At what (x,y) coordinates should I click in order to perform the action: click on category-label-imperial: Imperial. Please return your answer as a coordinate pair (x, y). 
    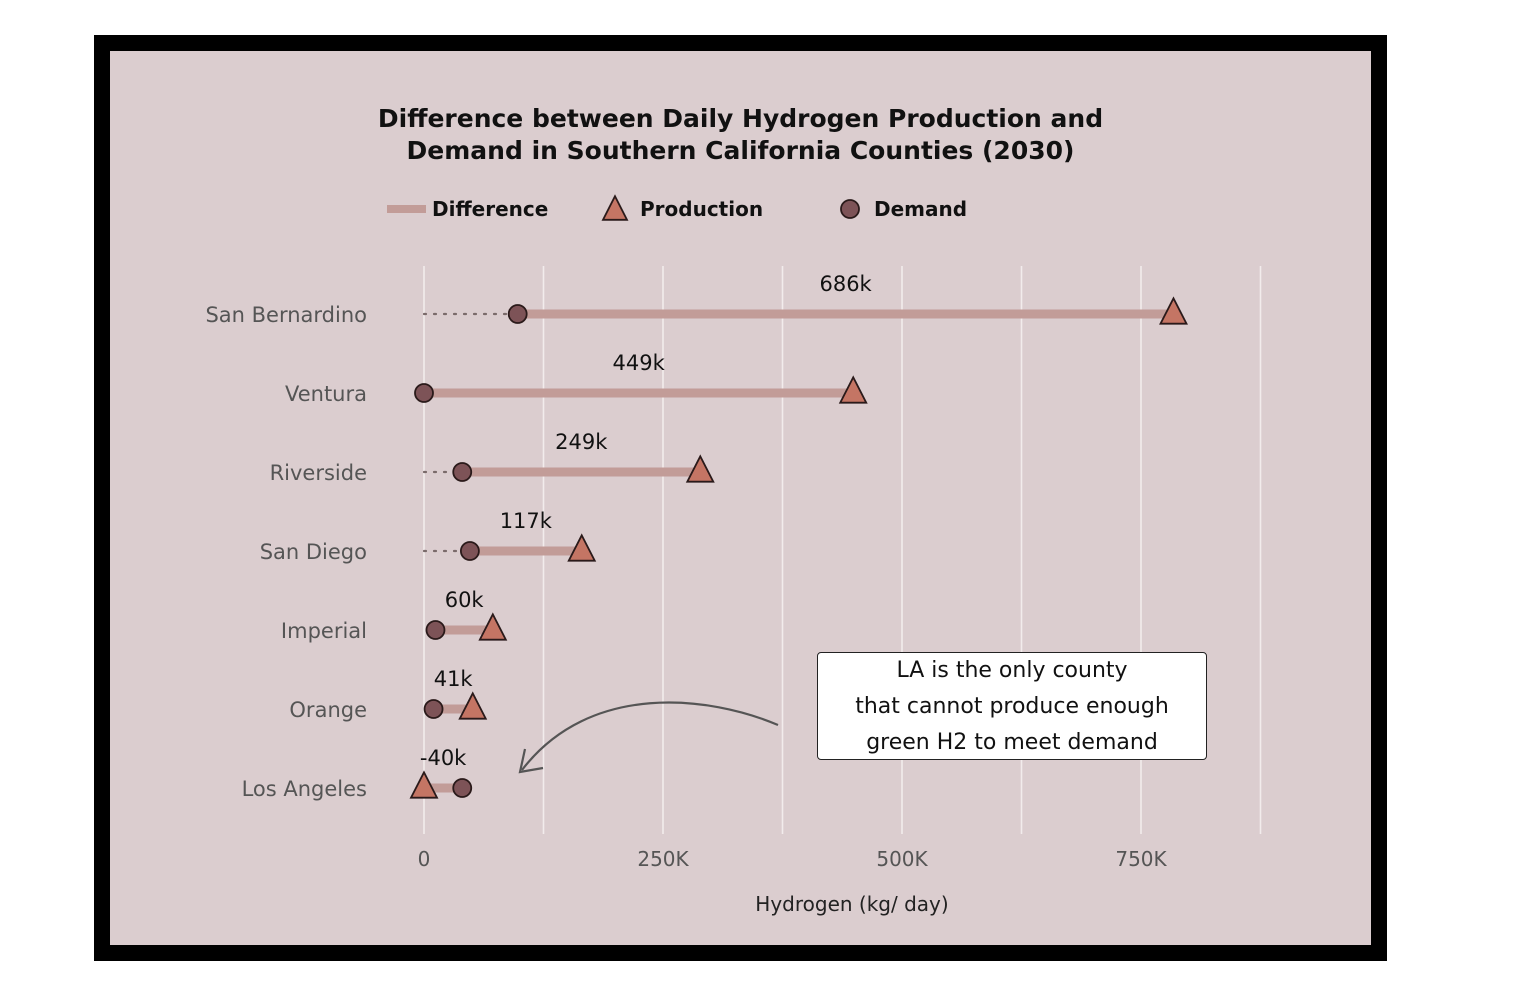
    Looking at the image, I should click on (324, 631).